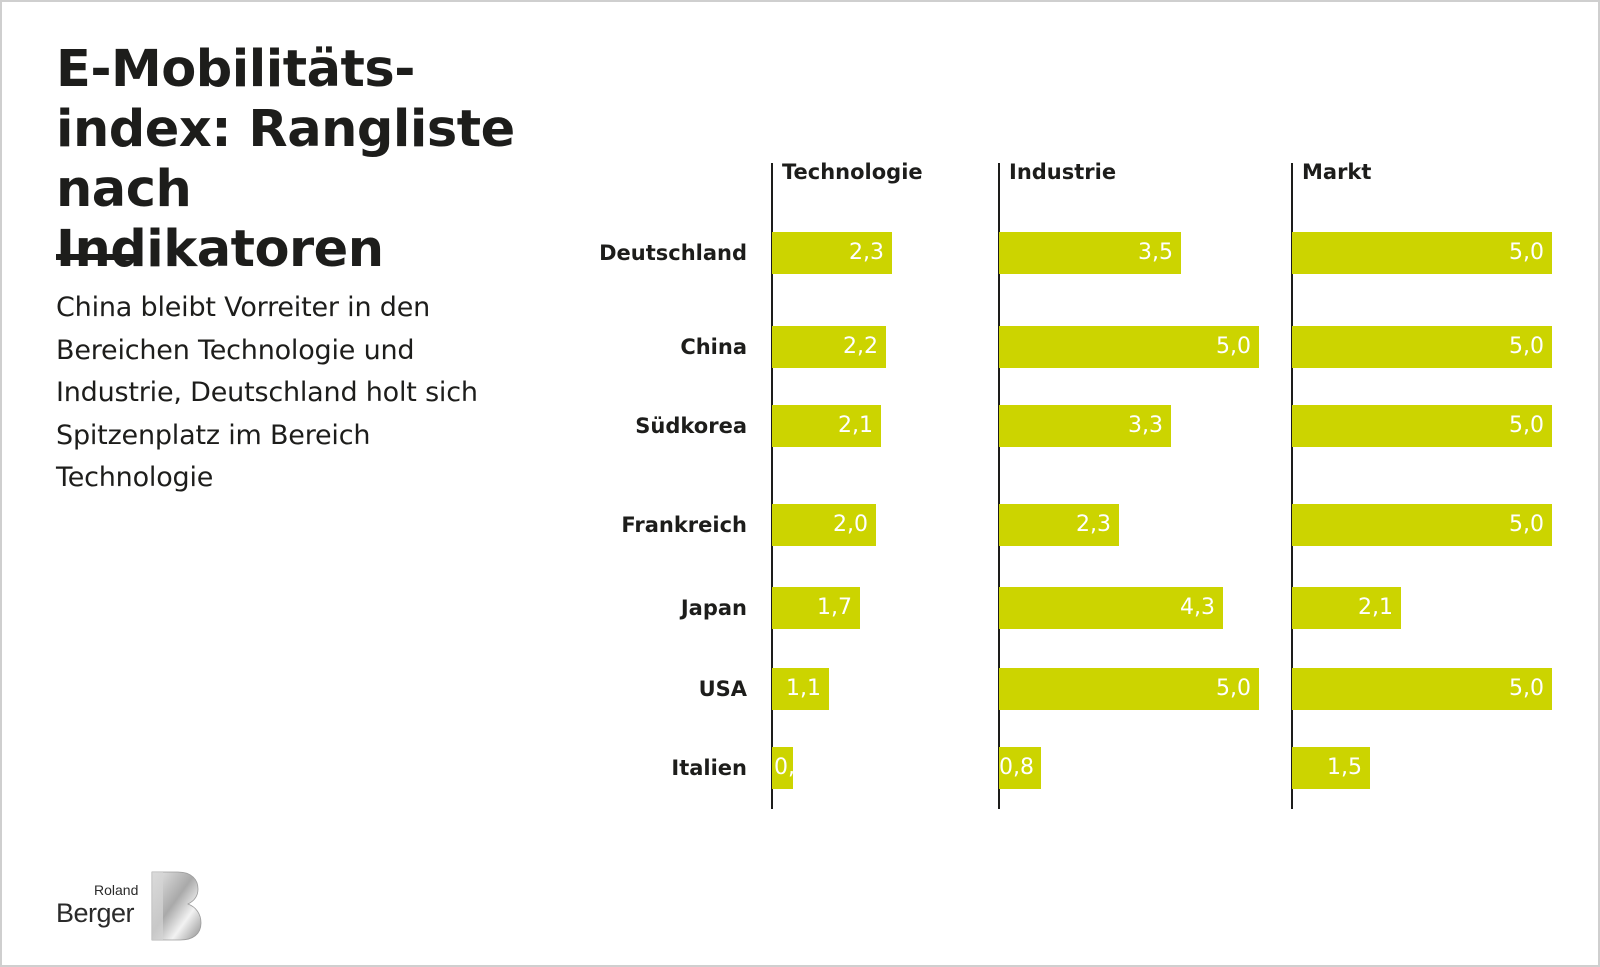 The width and height of the screenshot is (1600, 967). I want to click on category-label-frankreich: Frankreich, so click(684, 525).